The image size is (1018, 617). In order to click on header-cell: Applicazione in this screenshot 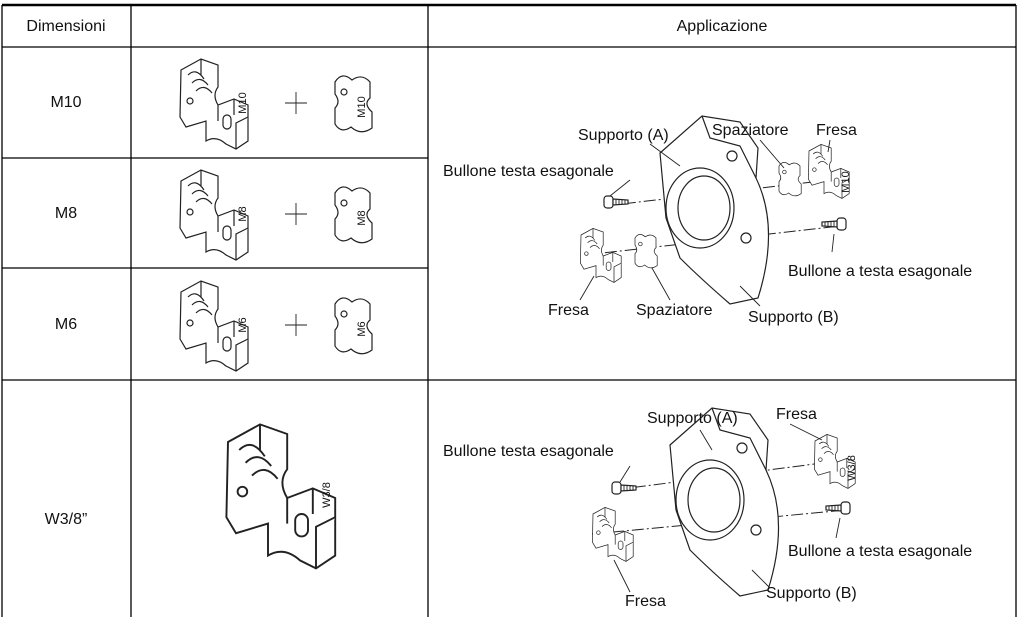, I will do `click(722, 26)`.